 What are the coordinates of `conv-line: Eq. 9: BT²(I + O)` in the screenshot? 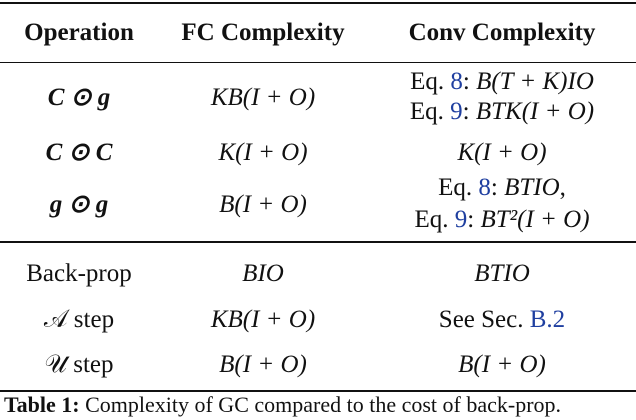 It's located at (502, 220).